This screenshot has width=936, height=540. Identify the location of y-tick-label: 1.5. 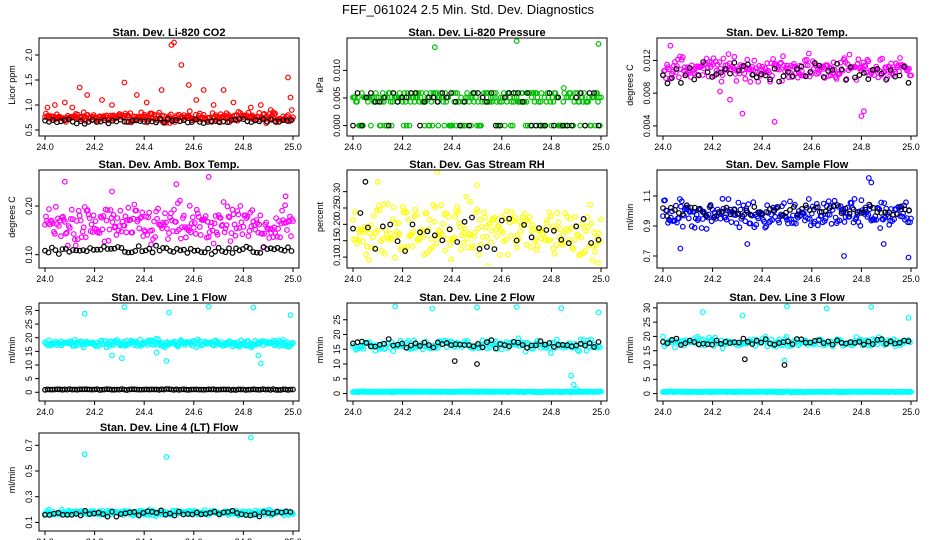
(29, 80).